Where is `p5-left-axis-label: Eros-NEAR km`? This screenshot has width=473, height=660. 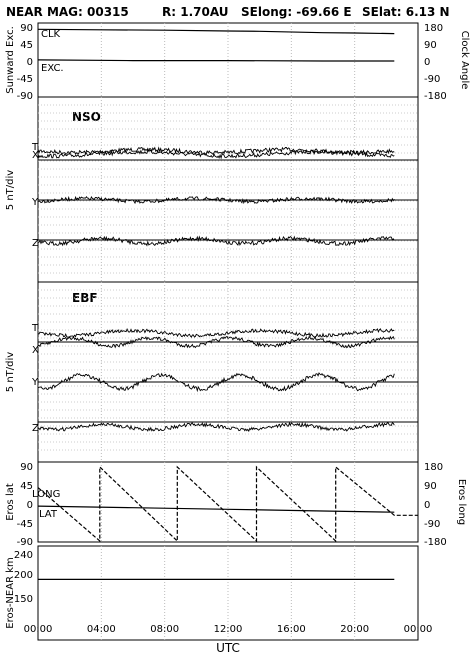 p5-left-axis-label: Eros-NEAR km is located at coordinates (10, 592).